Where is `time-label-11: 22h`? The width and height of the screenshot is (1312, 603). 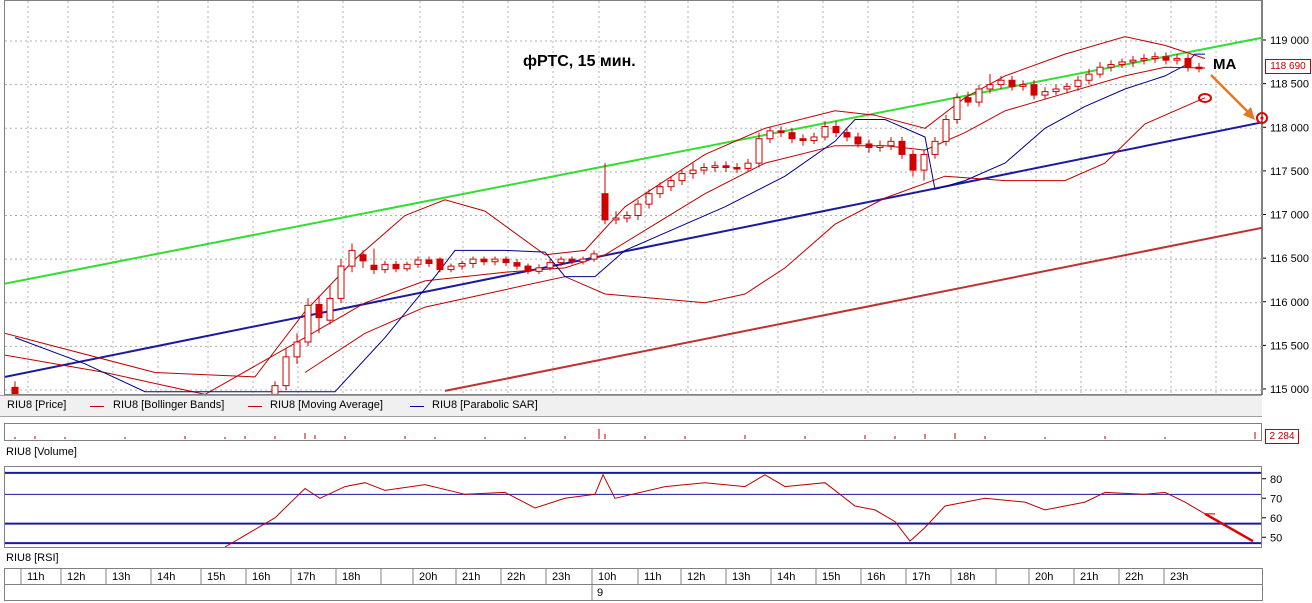 time-label-11: 22h is located at coordinates (516, 577).